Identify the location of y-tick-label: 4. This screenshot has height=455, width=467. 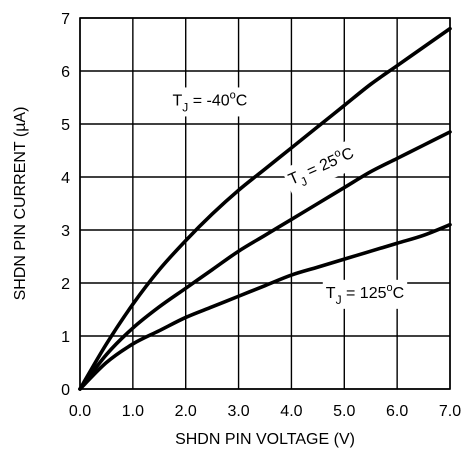
(65, 178).